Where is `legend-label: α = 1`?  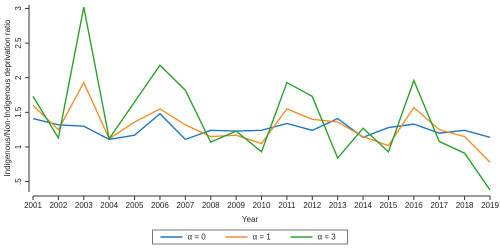 legend-label: α = 1 is located at coordinates (262, 237).